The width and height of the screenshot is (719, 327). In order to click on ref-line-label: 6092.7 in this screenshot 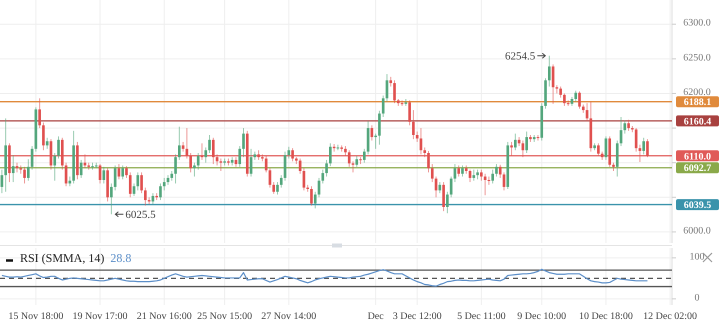, I will do `click(698, 168)`.